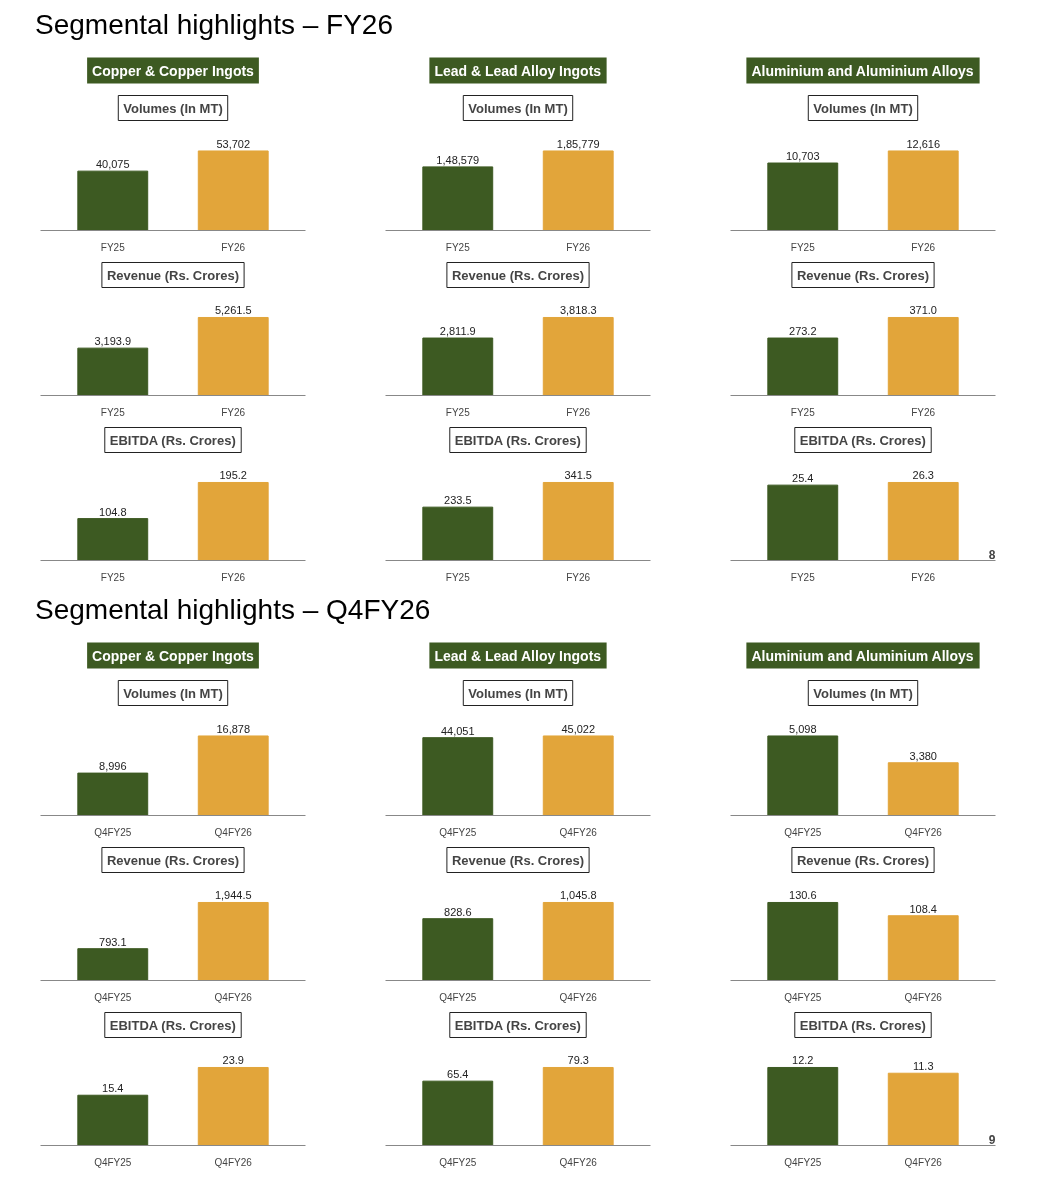 This screenshot has height=1200, width=1050. I want to click on data-label: 828.6, so click(458, 911).